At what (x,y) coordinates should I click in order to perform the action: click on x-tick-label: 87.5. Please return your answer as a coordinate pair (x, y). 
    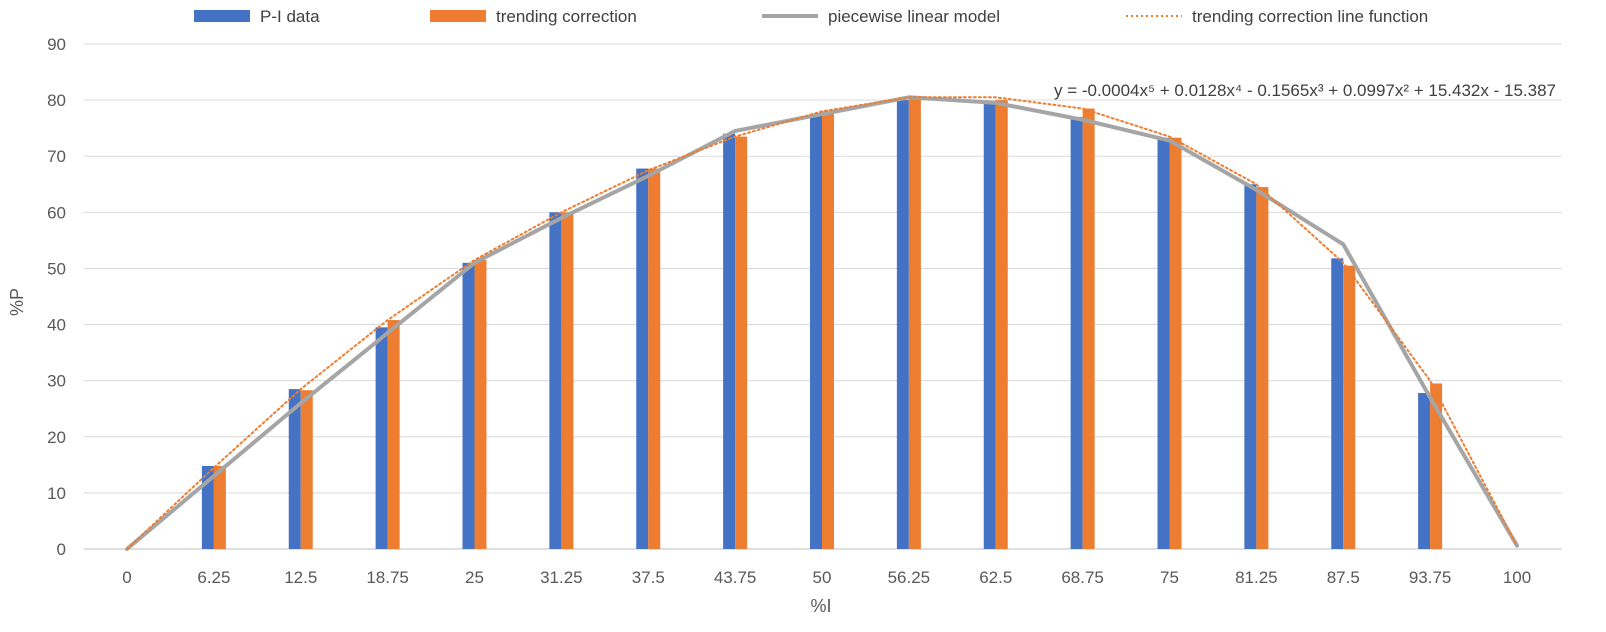
    Looking at the image, I should click on (1343, 577).